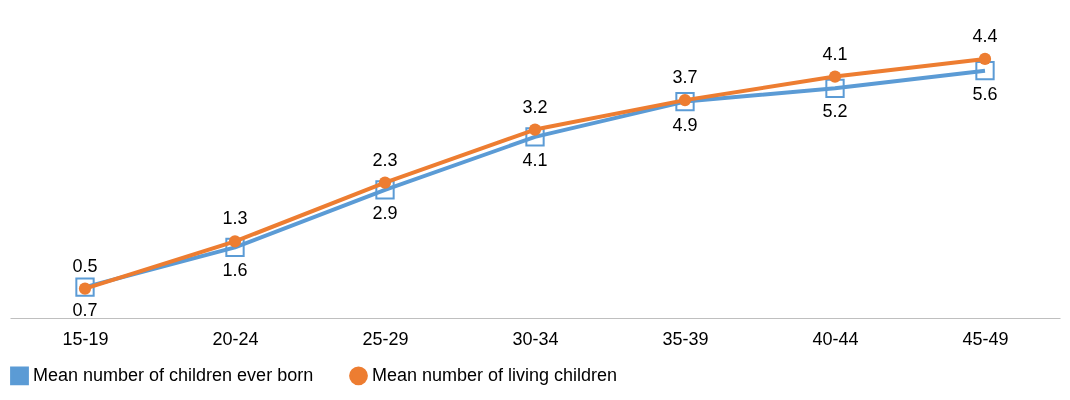 This screenshot has height=400, width=1070. What do you see at coordinates (985, 35) in the screenshot?
I see `data-label: 4.4` at bounding box center [985, 35].